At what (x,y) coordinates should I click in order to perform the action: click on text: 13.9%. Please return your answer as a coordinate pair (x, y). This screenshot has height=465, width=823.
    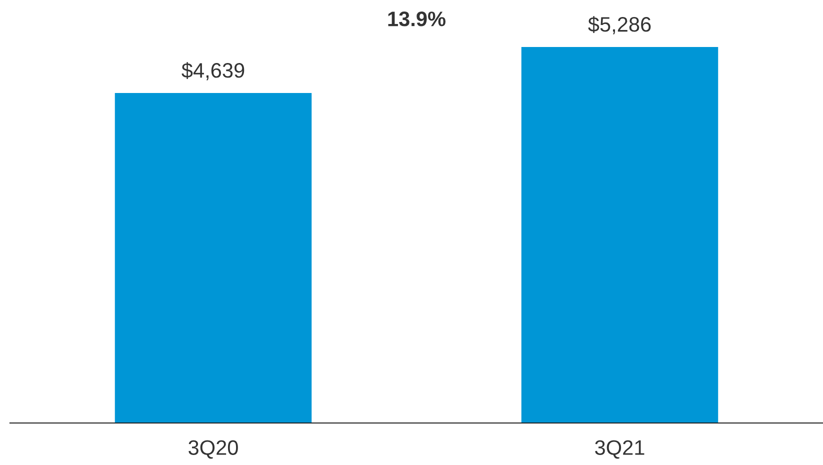
    Looking at the image, I should click on (417, 19).